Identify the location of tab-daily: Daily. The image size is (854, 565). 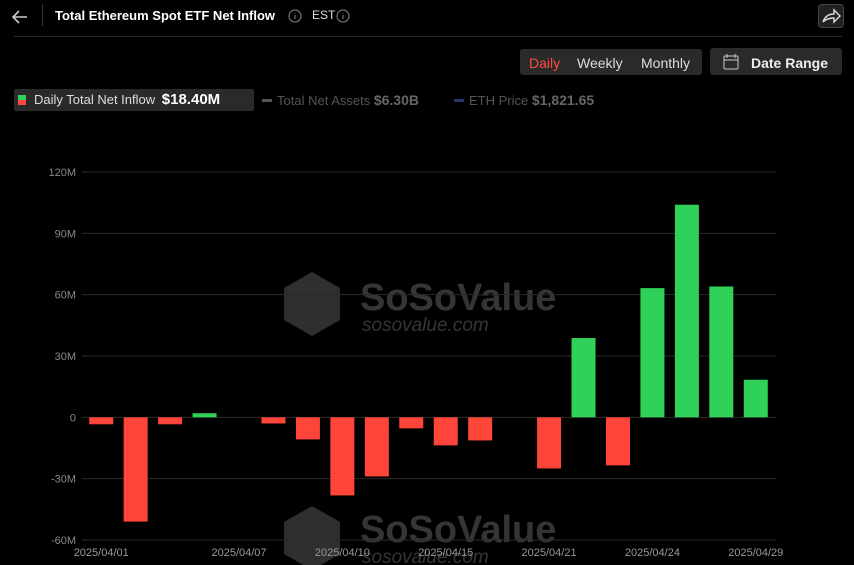
(545, 63).